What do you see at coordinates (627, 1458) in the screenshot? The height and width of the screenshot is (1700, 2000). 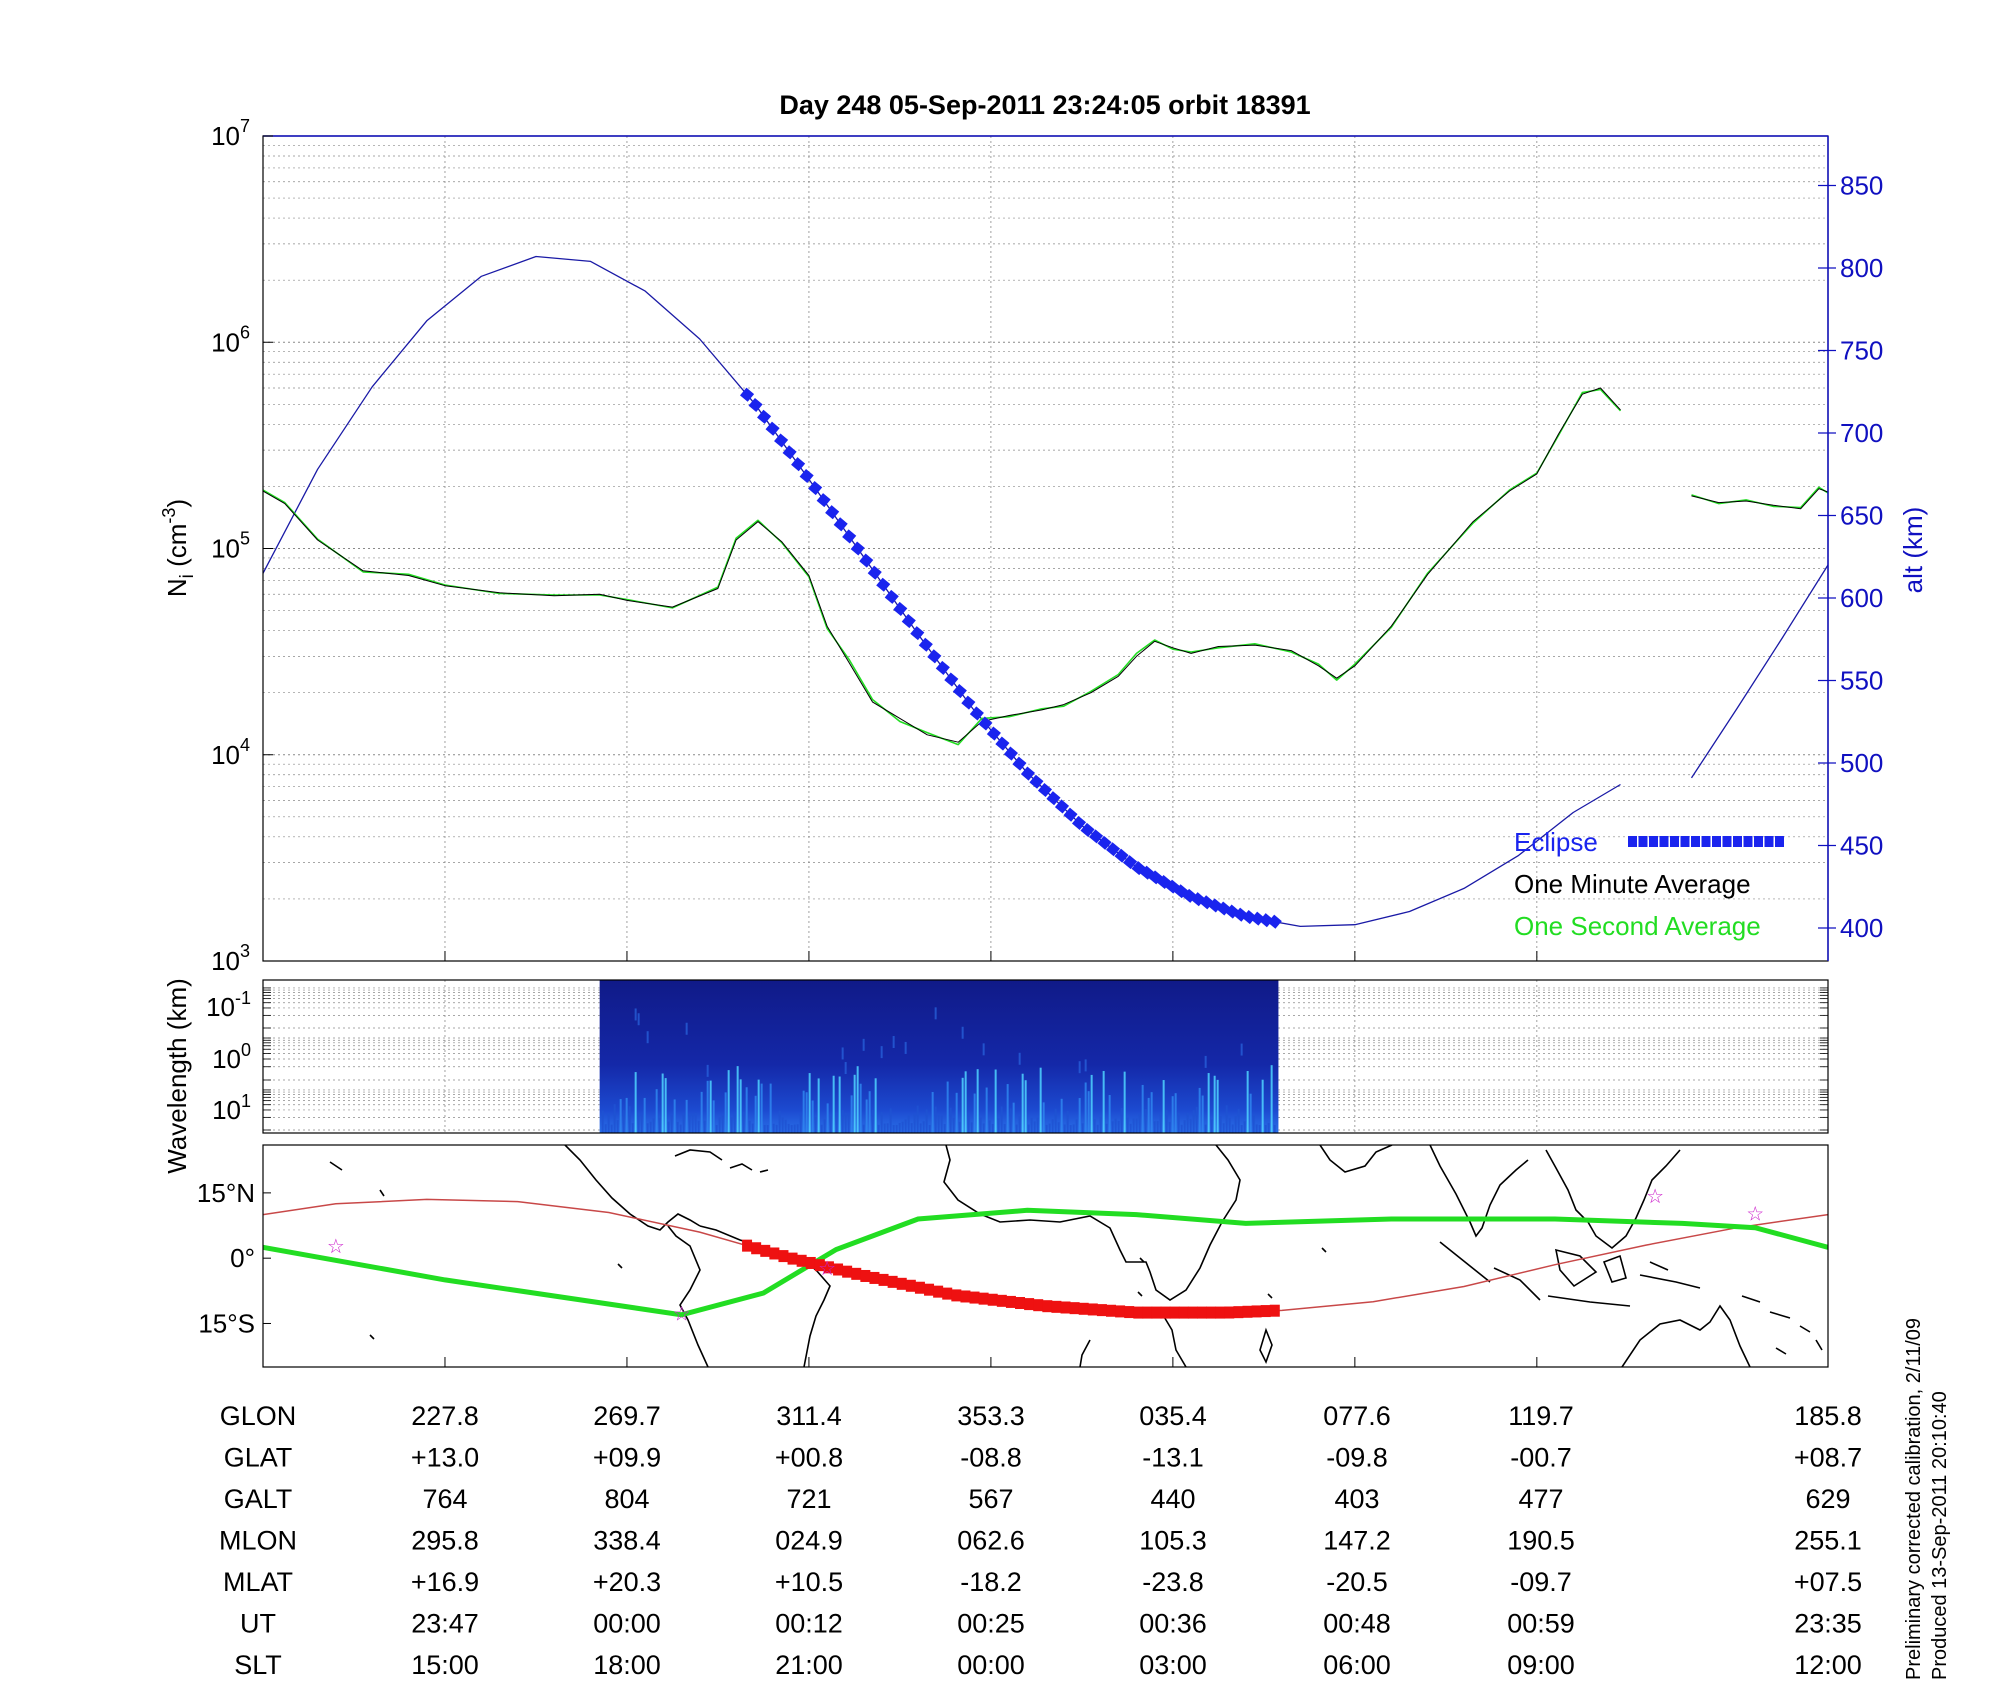 I see `table-cell: +09.9` at bounding box center [627, 1458].